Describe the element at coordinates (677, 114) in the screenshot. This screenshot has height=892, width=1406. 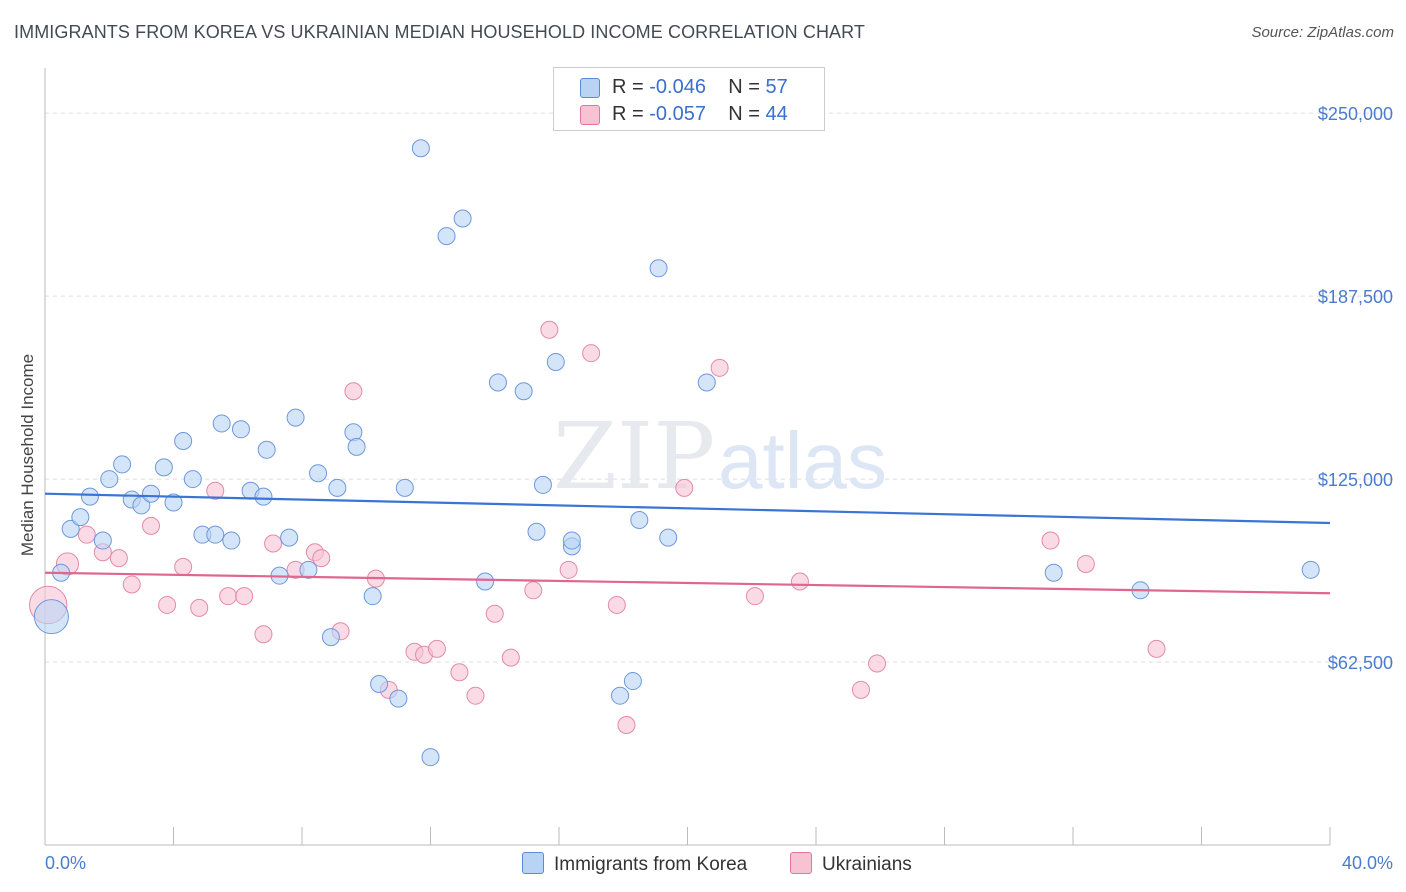
I see `legend-r-value: -0.057` at that location.